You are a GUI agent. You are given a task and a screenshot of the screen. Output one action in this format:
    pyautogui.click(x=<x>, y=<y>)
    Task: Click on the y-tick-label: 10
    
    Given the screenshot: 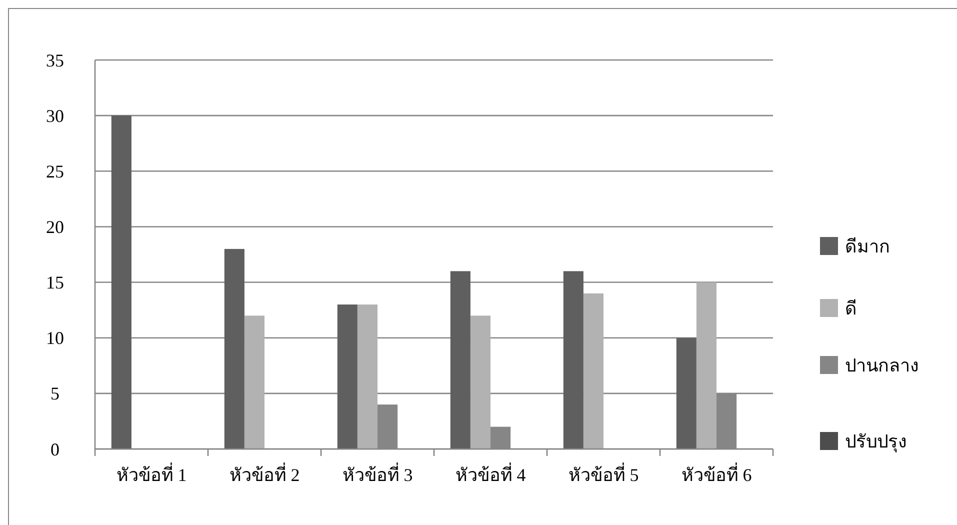 What is the action you would take?
    pyautogui.click(x=55, y=338)
    